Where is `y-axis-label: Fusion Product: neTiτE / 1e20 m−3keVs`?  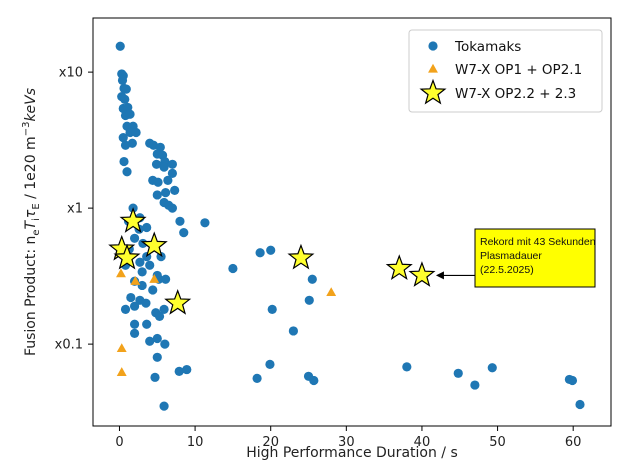
y-axis-label: Fusion Product: neTiτE / 1e20 m−3keVs is located at coordinates (31, 222).